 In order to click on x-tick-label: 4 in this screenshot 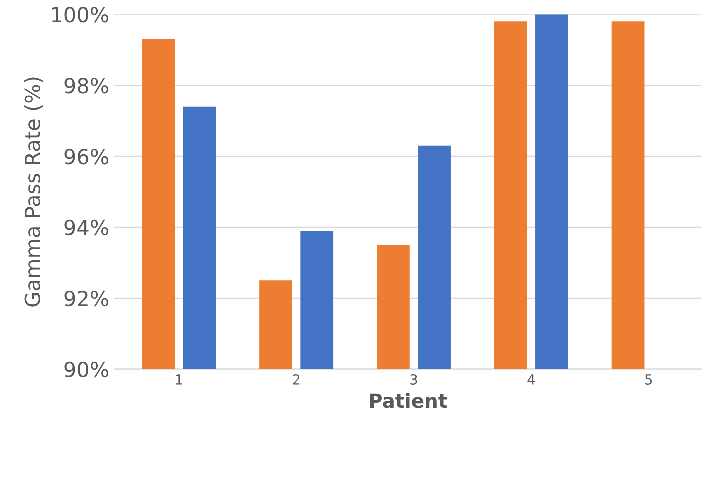, I will do `click(532, 379)`.